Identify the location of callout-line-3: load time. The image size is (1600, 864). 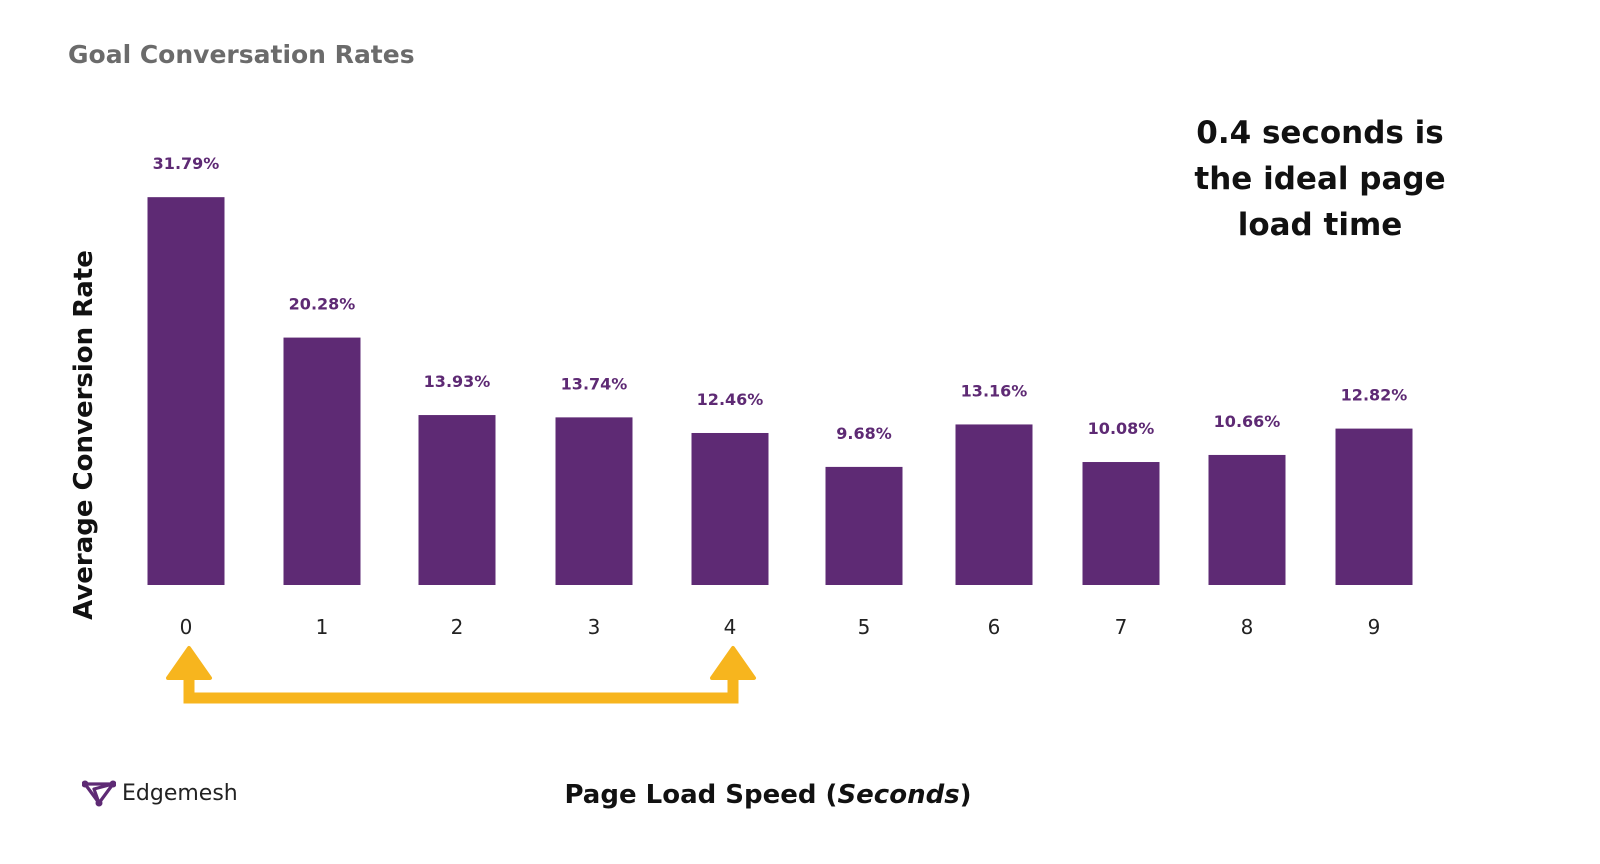
(1320, 225).